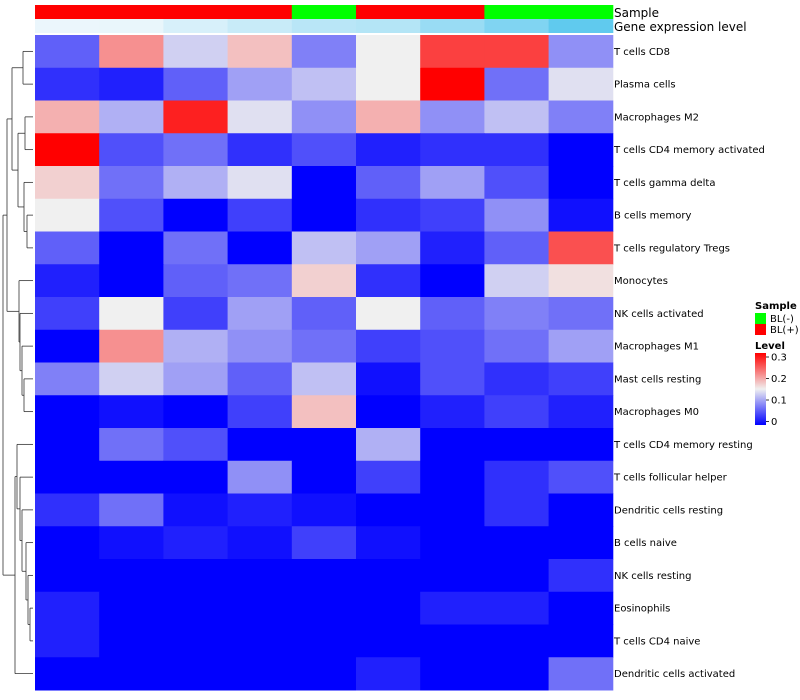 Image resolution: width=800 pixels, height=700 pixels. What do you see at coordinates (779, 358) in the screenshot?
I see `legend-level-tick-label: 0.3` at bounding box center [779, 358].